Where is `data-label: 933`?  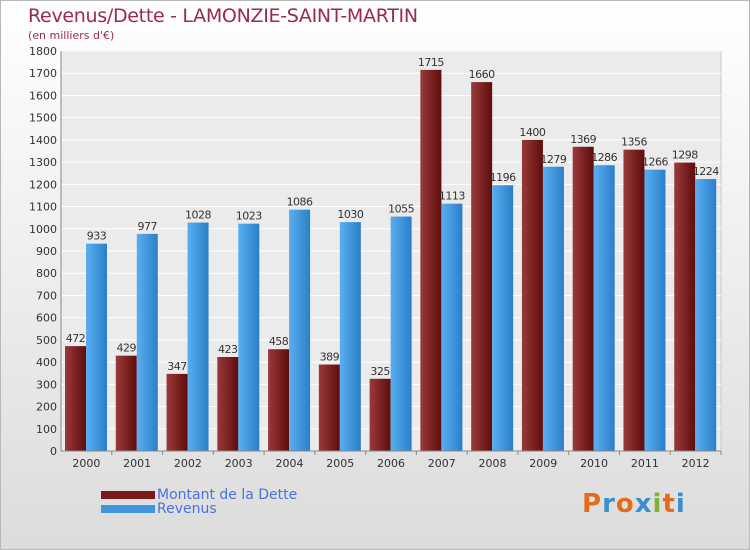
data-label: 933 is located at coordinates (97, 236).